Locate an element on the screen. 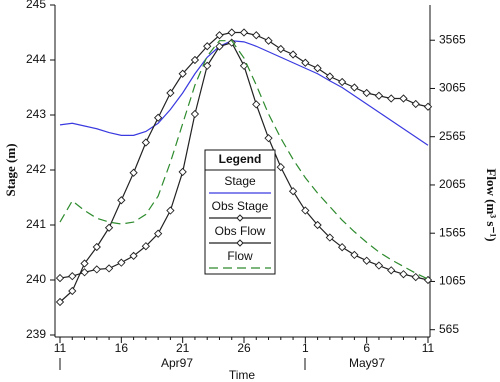 This screenshot has height=382, width=500. x-axis-label: Time is located at coordinates (242, 375).